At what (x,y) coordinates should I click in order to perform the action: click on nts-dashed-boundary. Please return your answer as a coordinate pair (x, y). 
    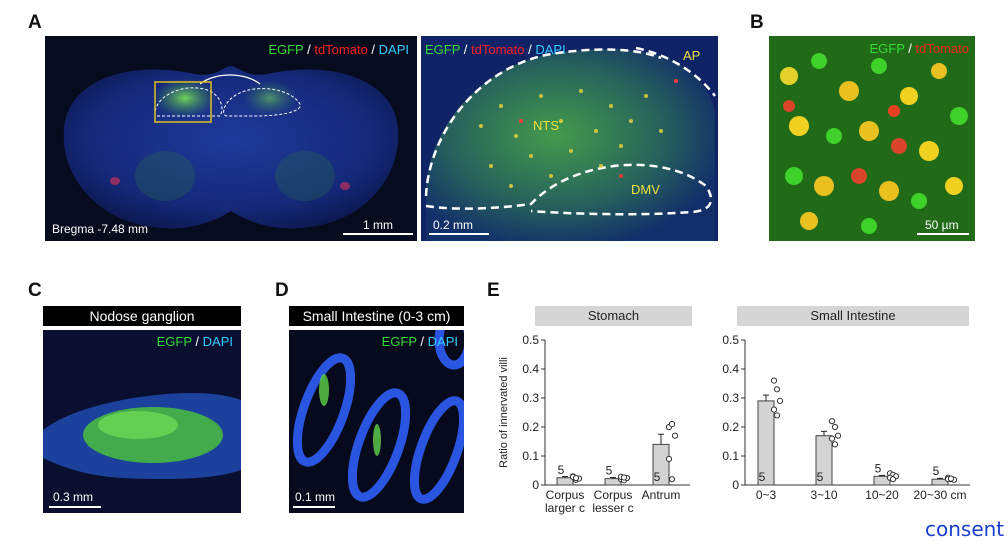
    Looking at the image, I should click on (543, 122).